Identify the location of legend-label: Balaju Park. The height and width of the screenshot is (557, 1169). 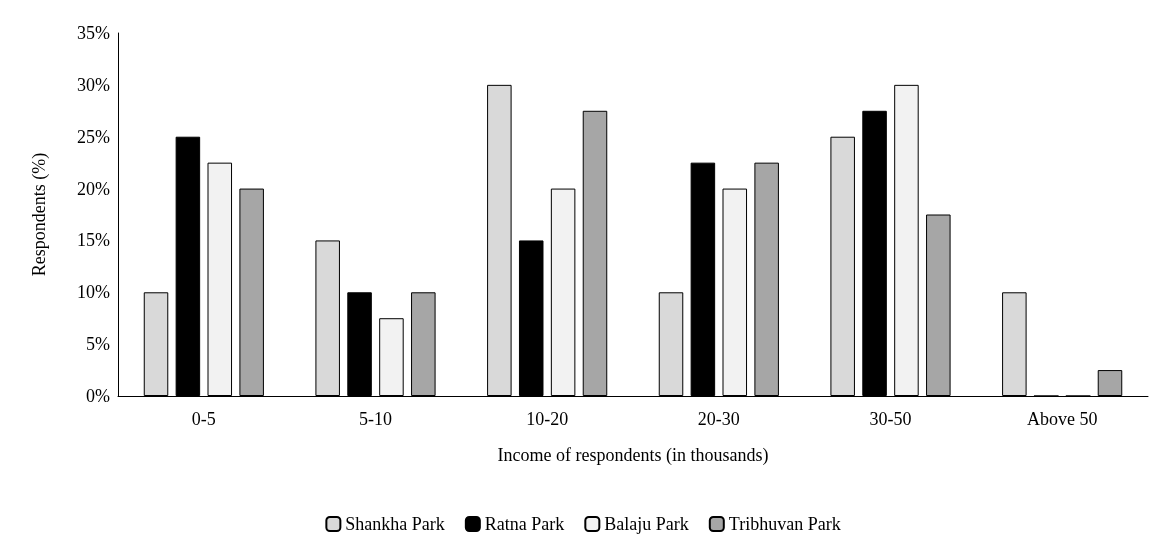
(646, 524).